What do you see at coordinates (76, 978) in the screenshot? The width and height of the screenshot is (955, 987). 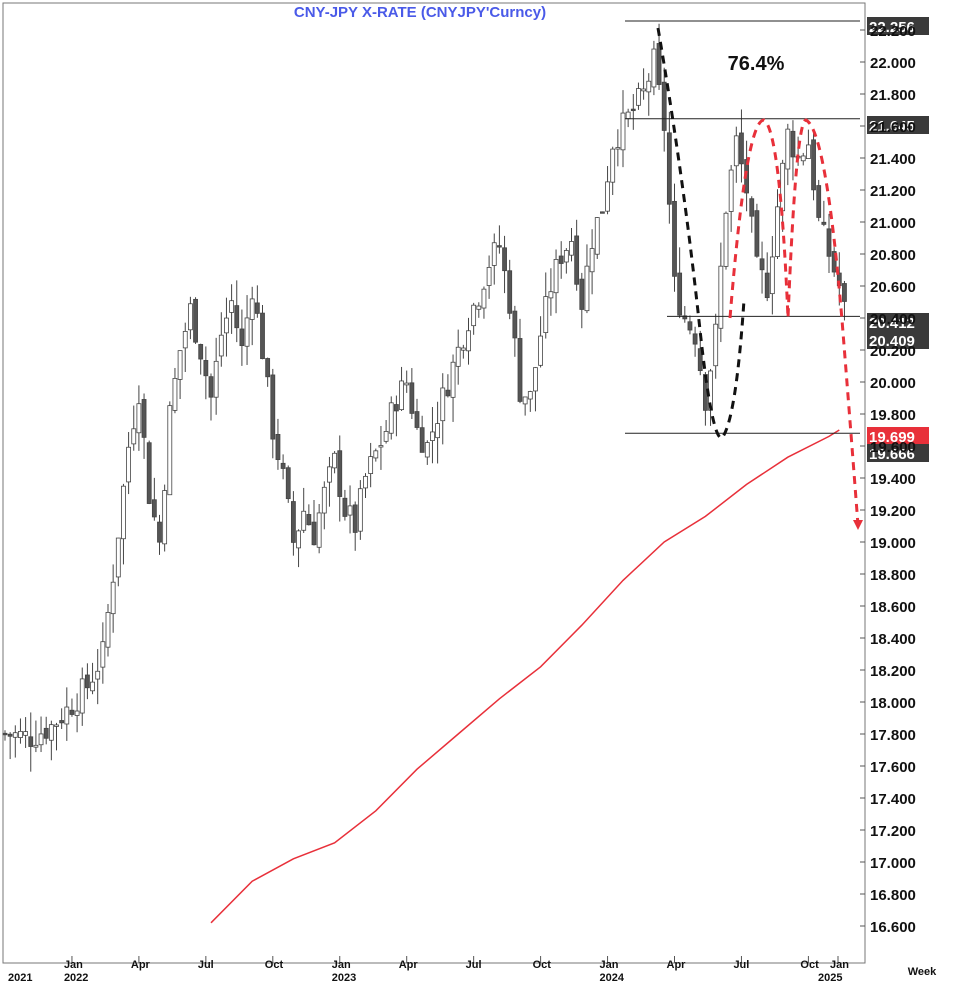 I see `x-year-label: 2022` at bounding box center [76, 978].